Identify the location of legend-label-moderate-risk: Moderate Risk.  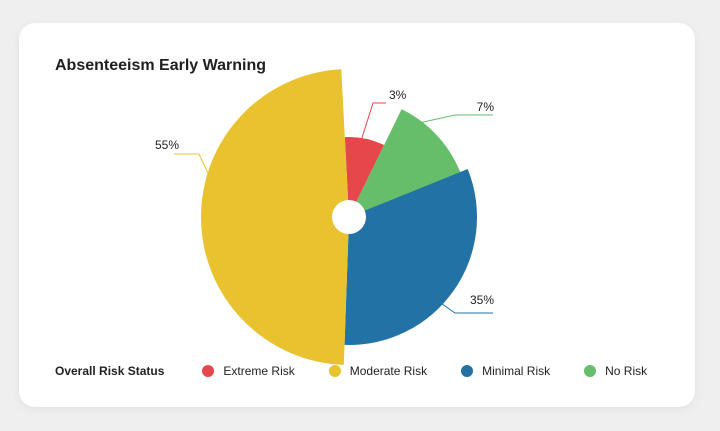
(388, 371).